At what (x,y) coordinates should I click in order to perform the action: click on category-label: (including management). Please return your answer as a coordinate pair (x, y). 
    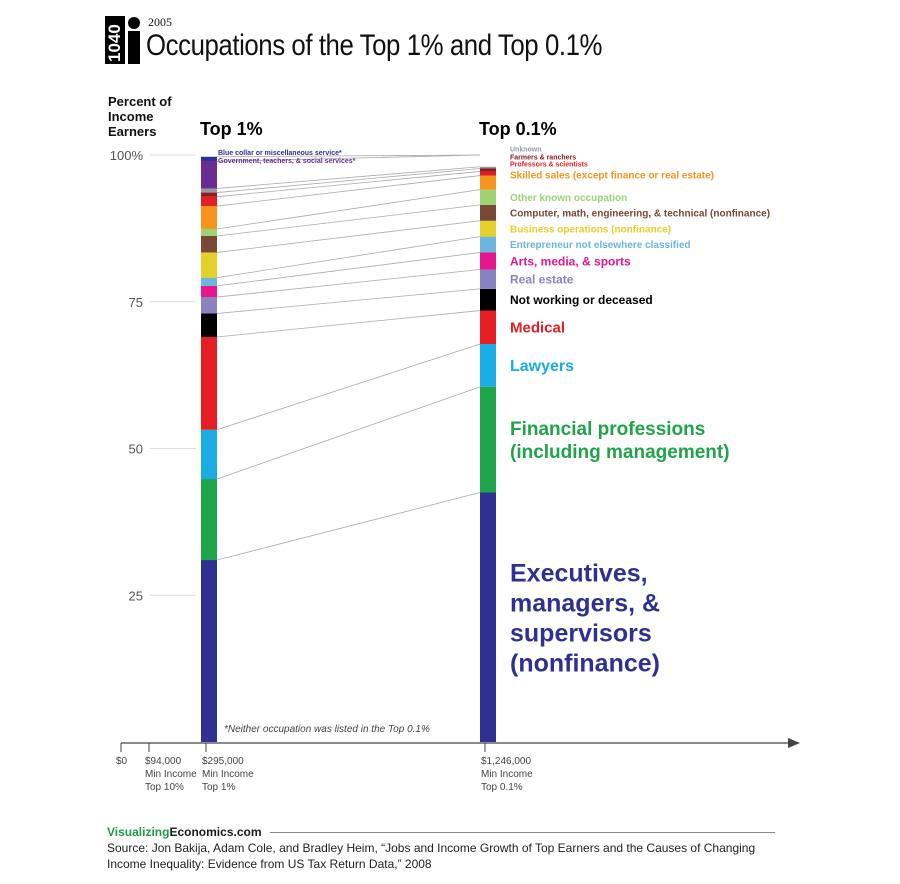
    Looking at the image, I should click on (620, 452).